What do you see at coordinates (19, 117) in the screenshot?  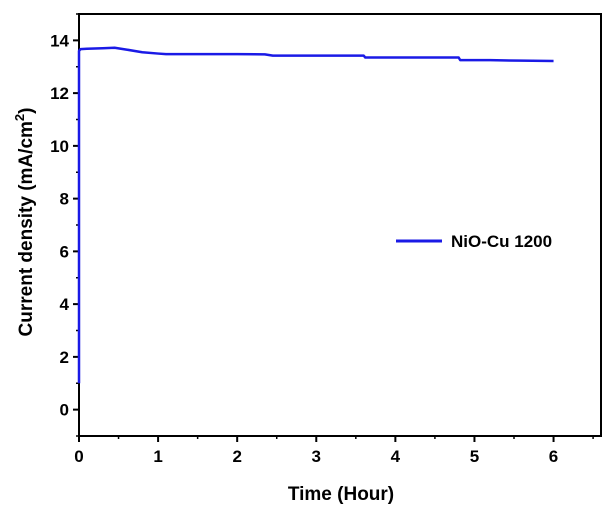 I see `y-axis-title-superscript: 2` at bounding box center [19, 117].